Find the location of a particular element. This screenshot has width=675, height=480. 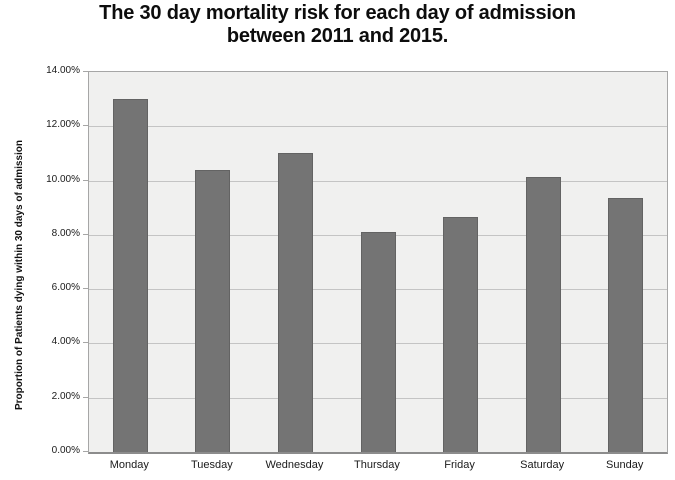

bar-thursday is located at coordinates (378, 342).